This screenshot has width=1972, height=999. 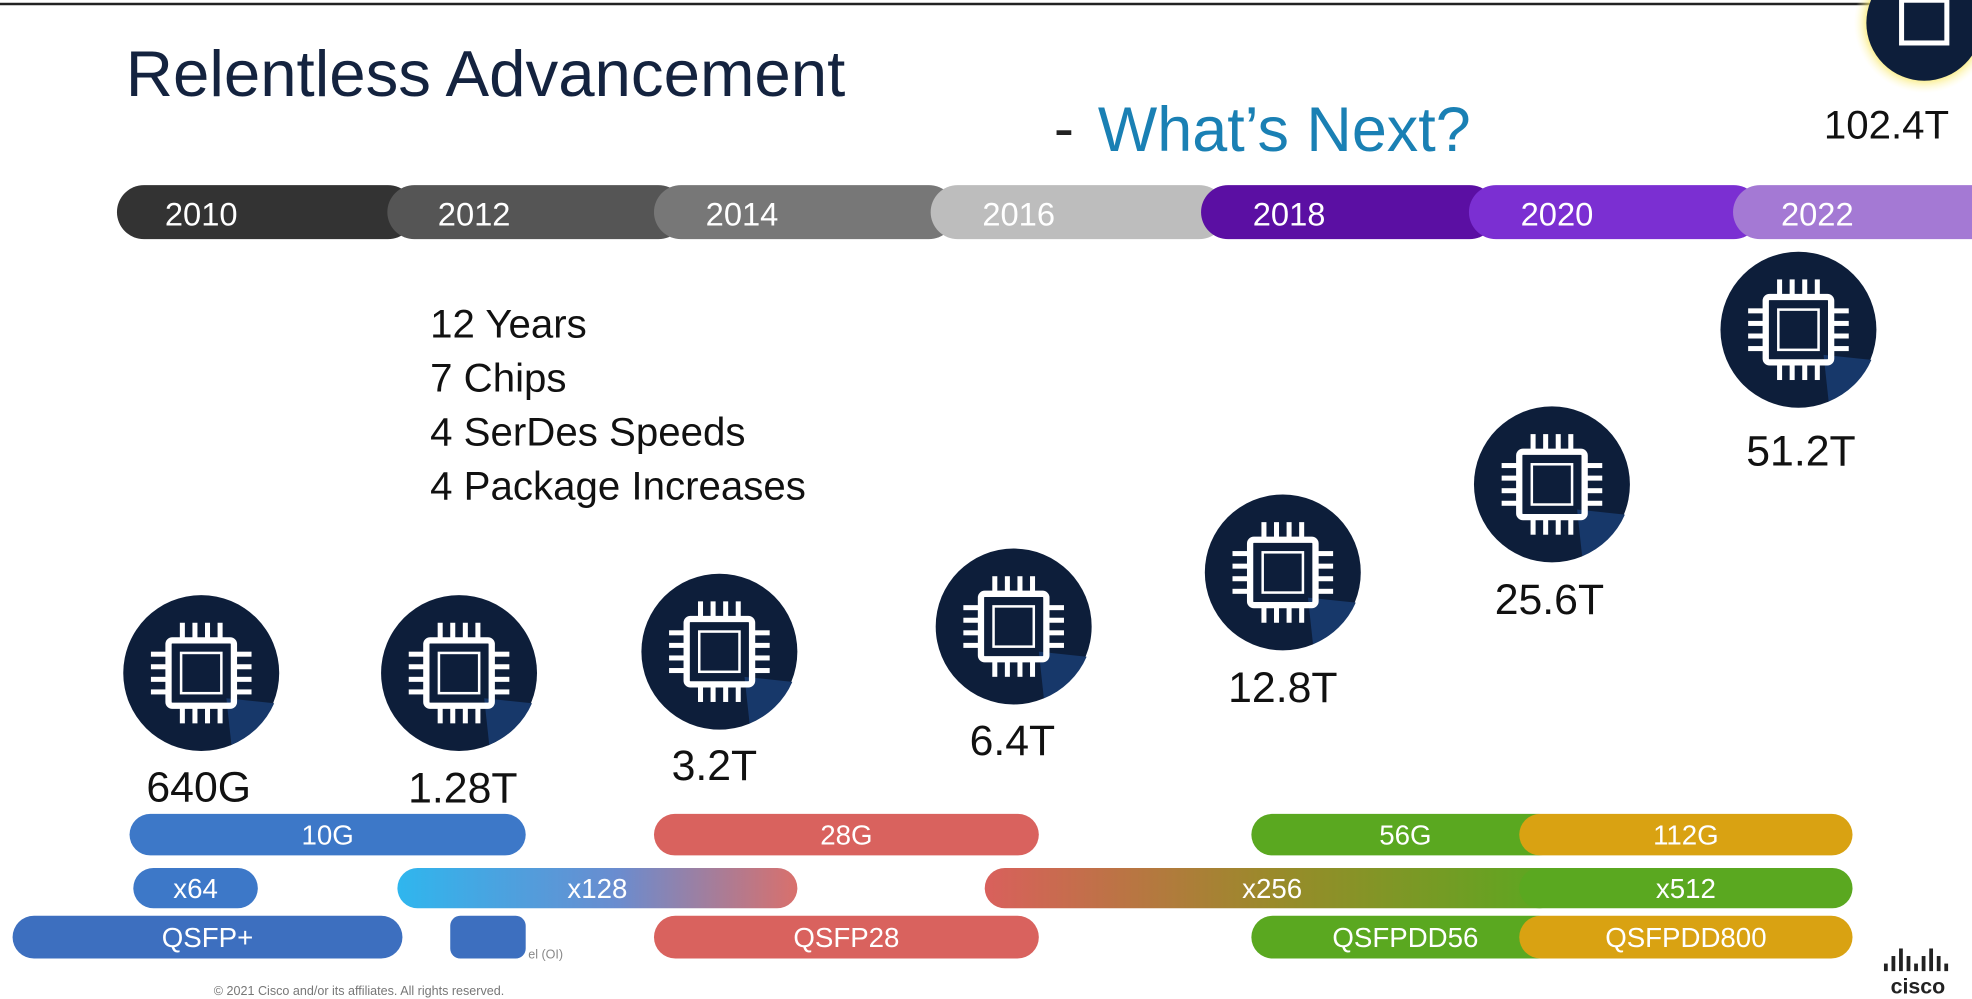 I want to click on chip-label: 25.6T, so click(x=1549, y=600).